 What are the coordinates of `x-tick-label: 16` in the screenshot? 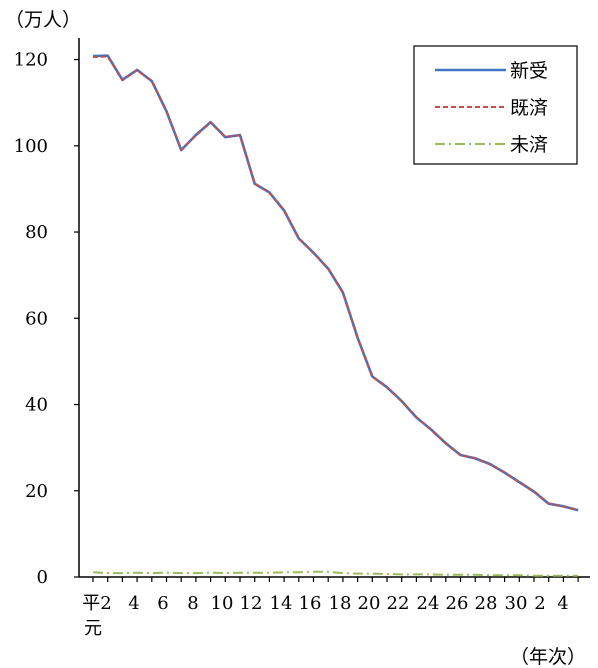 It's located at (310, 603).